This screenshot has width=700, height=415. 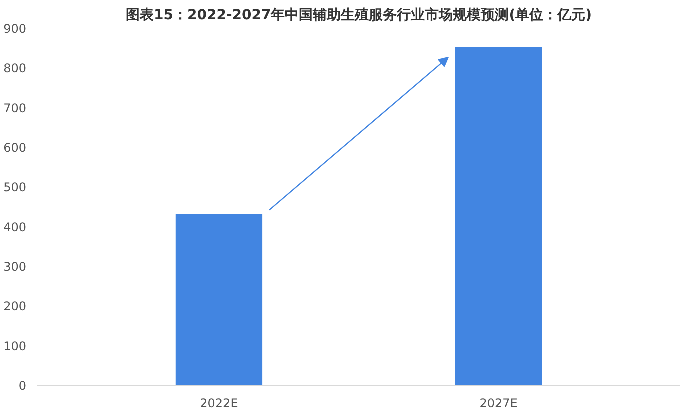 What do you see at coordinates (219, 403) in the screenshot?
I see `x-tick-label: 2022E` at bounding box center [219, 403].